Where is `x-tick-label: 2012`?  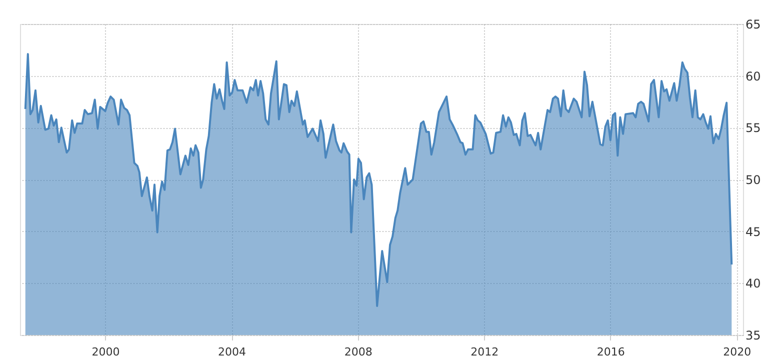
x-tick-label: 2012 is located at coordinates (484, 352).